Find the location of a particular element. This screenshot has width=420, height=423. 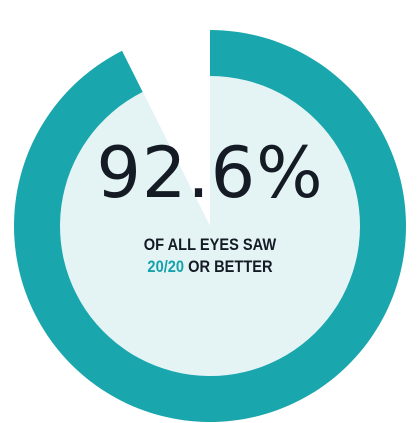

caption-line-2: 20/20 OR BETTER is located at coordinates (209, 266).